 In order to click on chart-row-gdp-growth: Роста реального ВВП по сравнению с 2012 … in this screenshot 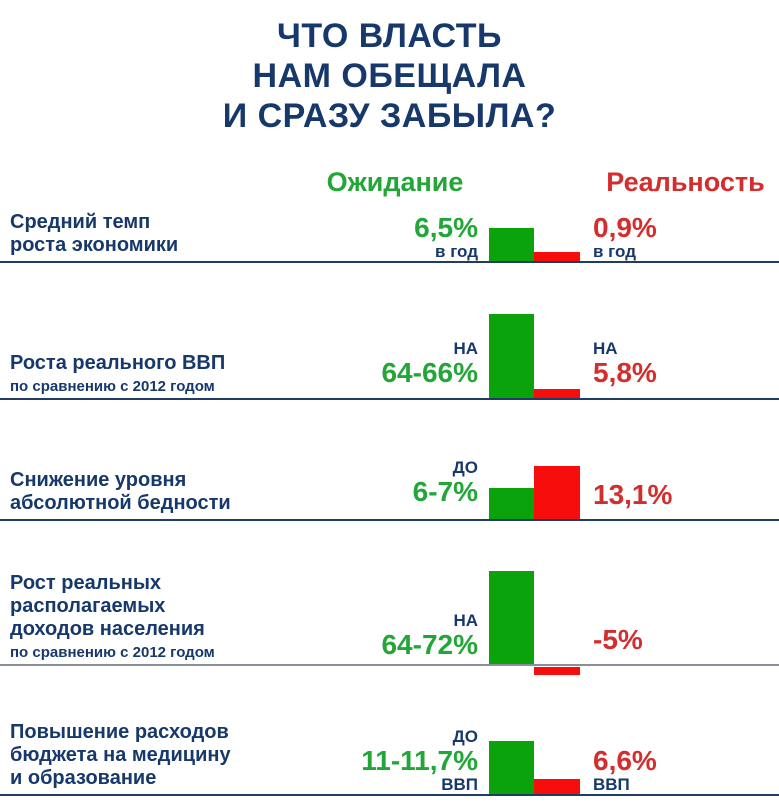, I will do `click(389, 350)`.